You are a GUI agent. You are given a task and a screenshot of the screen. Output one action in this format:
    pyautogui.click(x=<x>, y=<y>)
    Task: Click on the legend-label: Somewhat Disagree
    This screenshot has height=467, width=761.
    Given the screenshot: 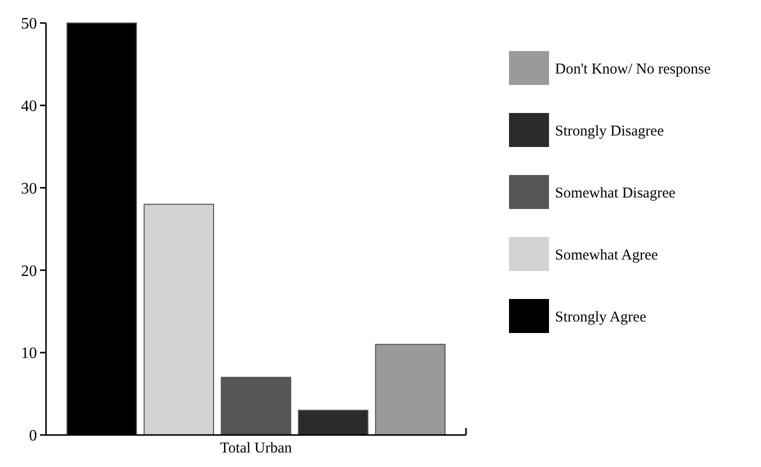 What is the action you would take?
    pyautogui.click(x=615, y=193)
    